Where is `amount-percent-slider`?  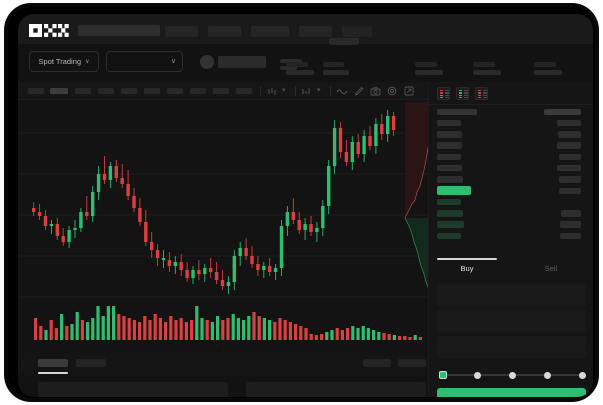 amount-percent-slider is located at coordinates (513, 375).